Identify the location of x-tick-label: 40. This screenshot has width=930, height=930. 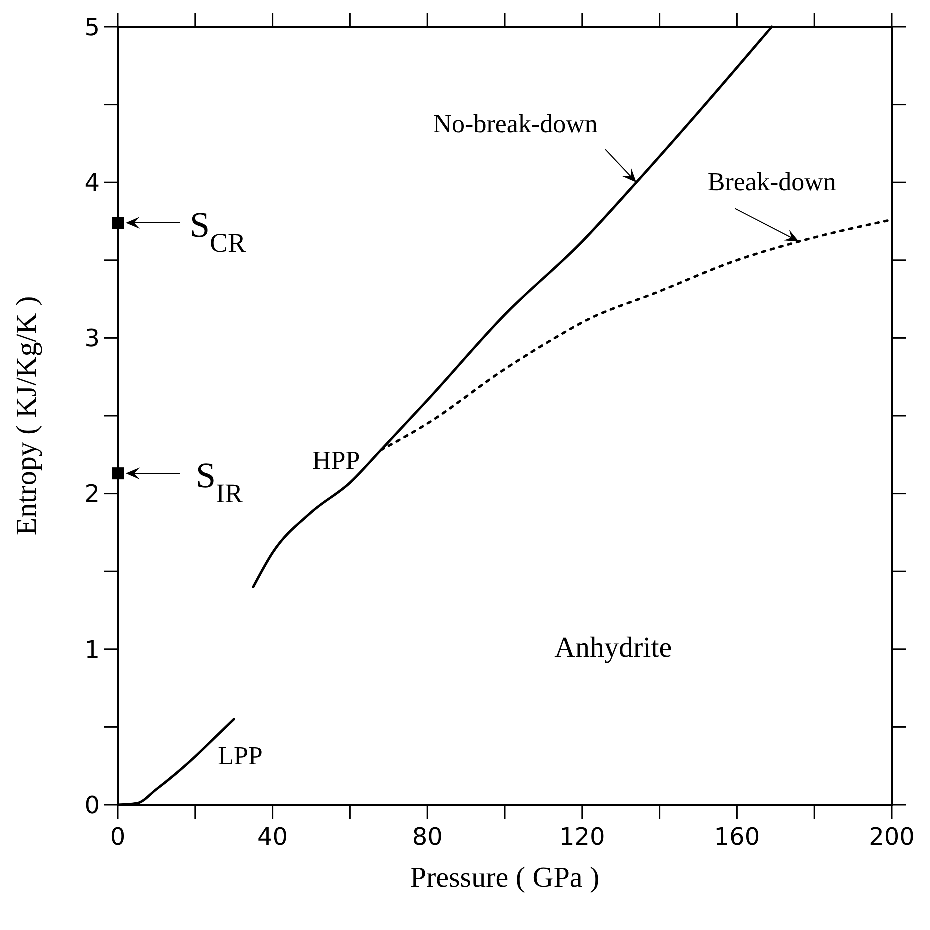
(273, 837).